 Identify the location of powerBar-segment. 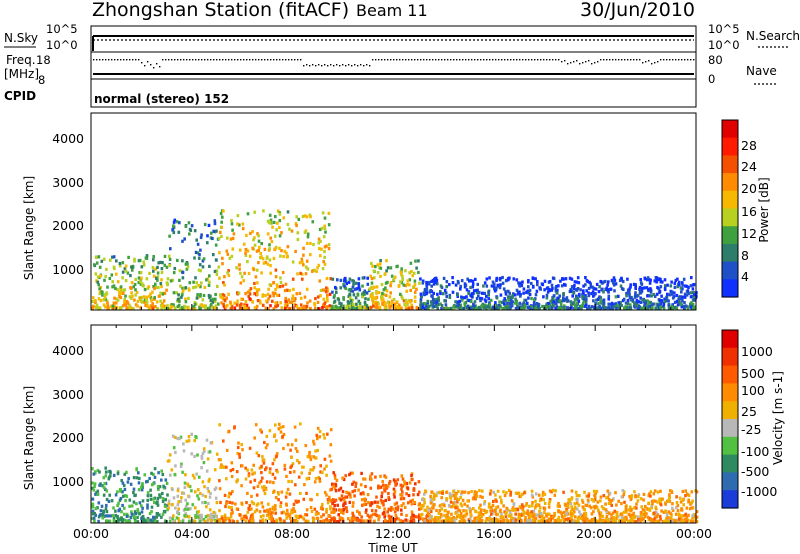
(730, 217).